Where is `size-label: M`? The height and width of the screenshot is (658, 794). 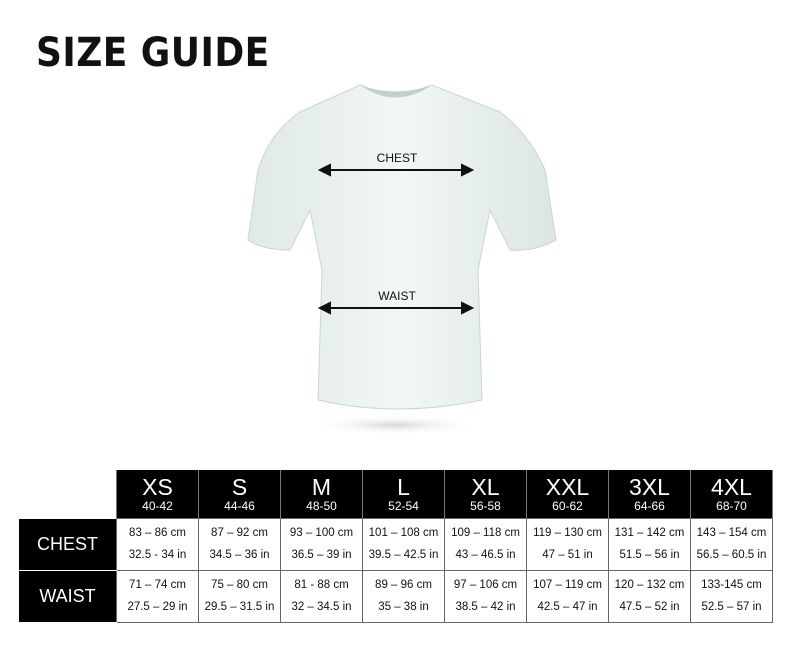 size-label: M is located at coordinates (321, 487).